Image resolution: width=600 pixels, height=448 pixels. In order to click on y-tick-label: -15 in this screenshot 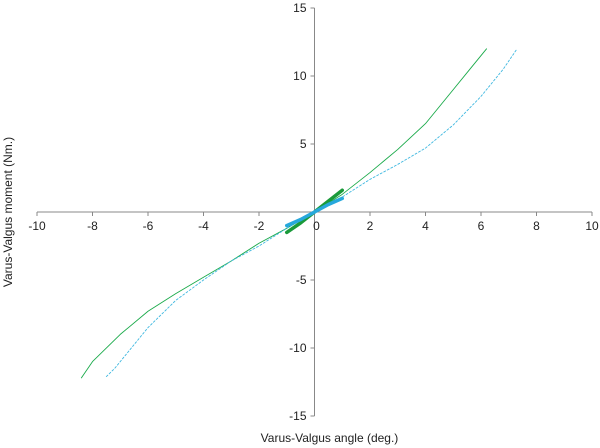, I will do `click(298, 416)`.